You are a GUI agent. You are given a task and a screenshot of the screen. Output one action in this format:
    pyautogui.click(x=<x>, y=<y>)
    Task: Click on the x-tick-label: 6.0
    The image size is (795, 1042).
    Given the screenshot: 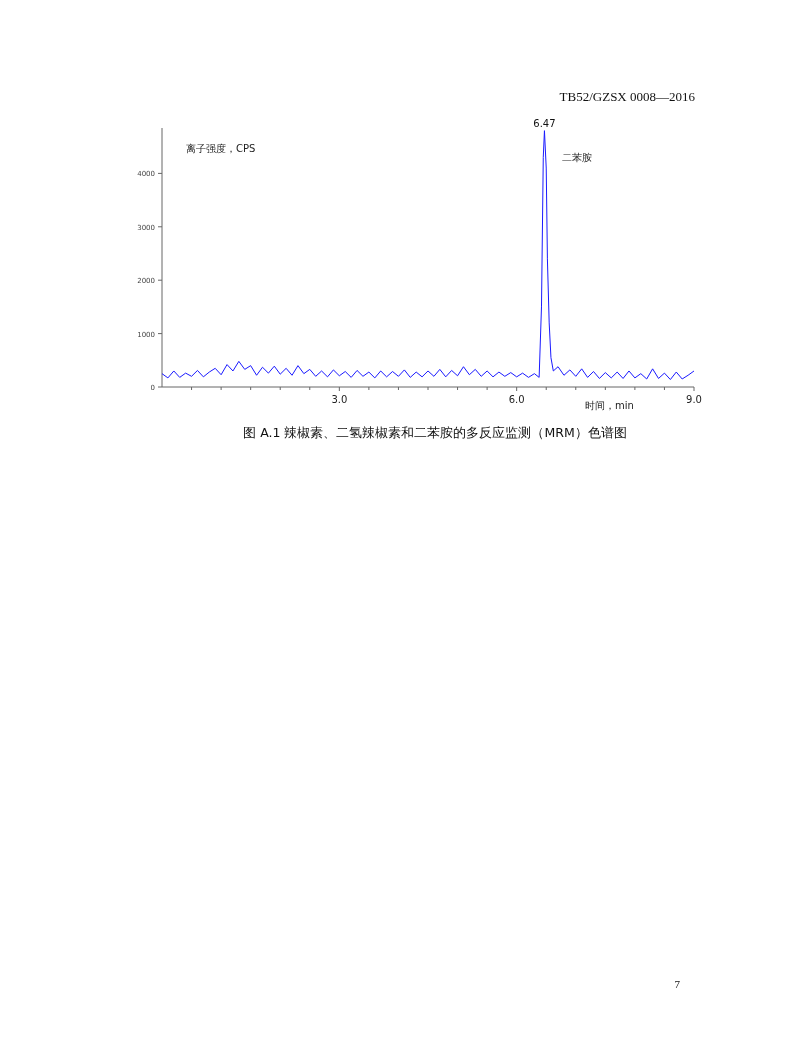 What is the action you would take?
    pyautogui.click(x=516, y=399)
    